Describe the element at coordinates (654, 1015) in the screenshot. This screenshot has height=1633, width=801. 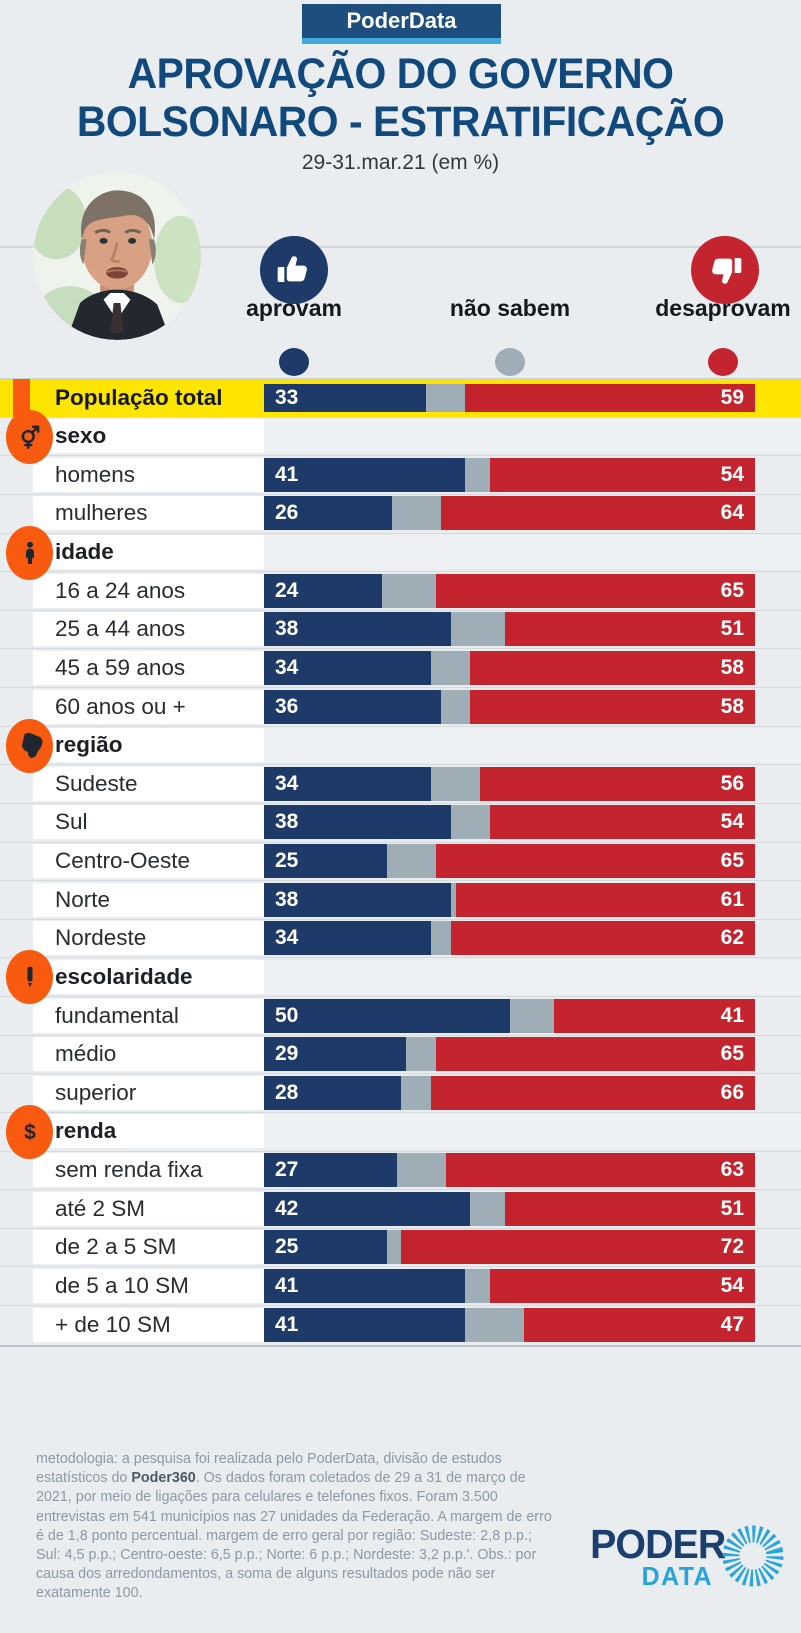
I see `bar-disapprove: 41` at that location.